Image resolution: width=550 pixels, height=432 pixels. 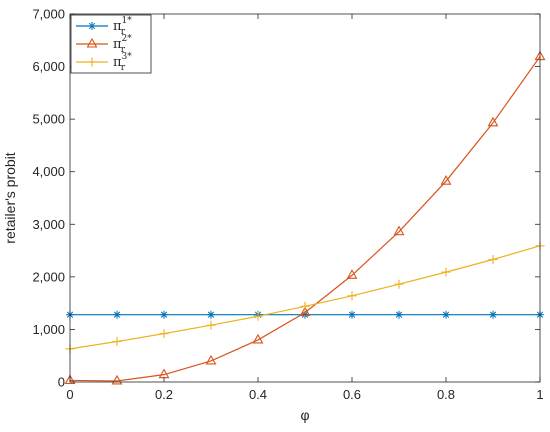 I want to click on legend-entry-2: π2* r, so click(x=104, y=44).